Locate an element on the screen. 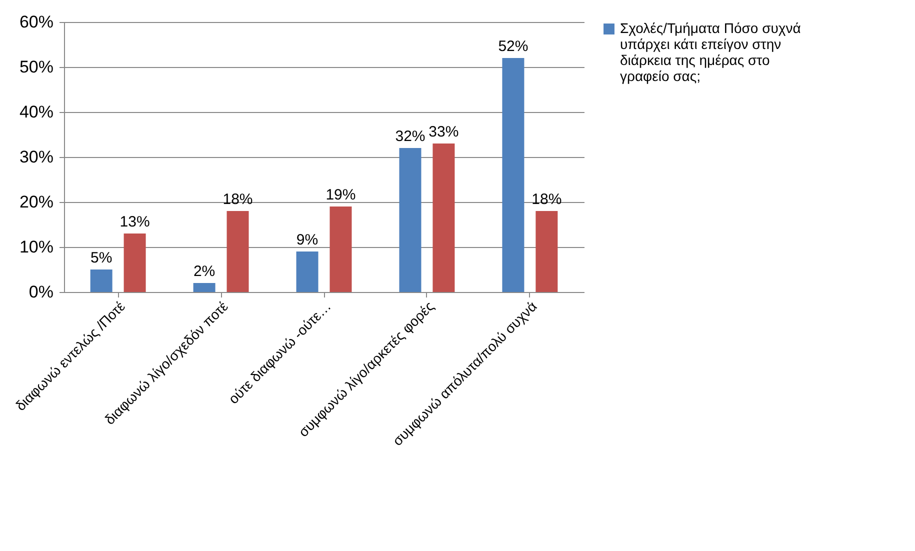 The image size is (915, 551). data-label: 5% is located at coordinates (101, 258).